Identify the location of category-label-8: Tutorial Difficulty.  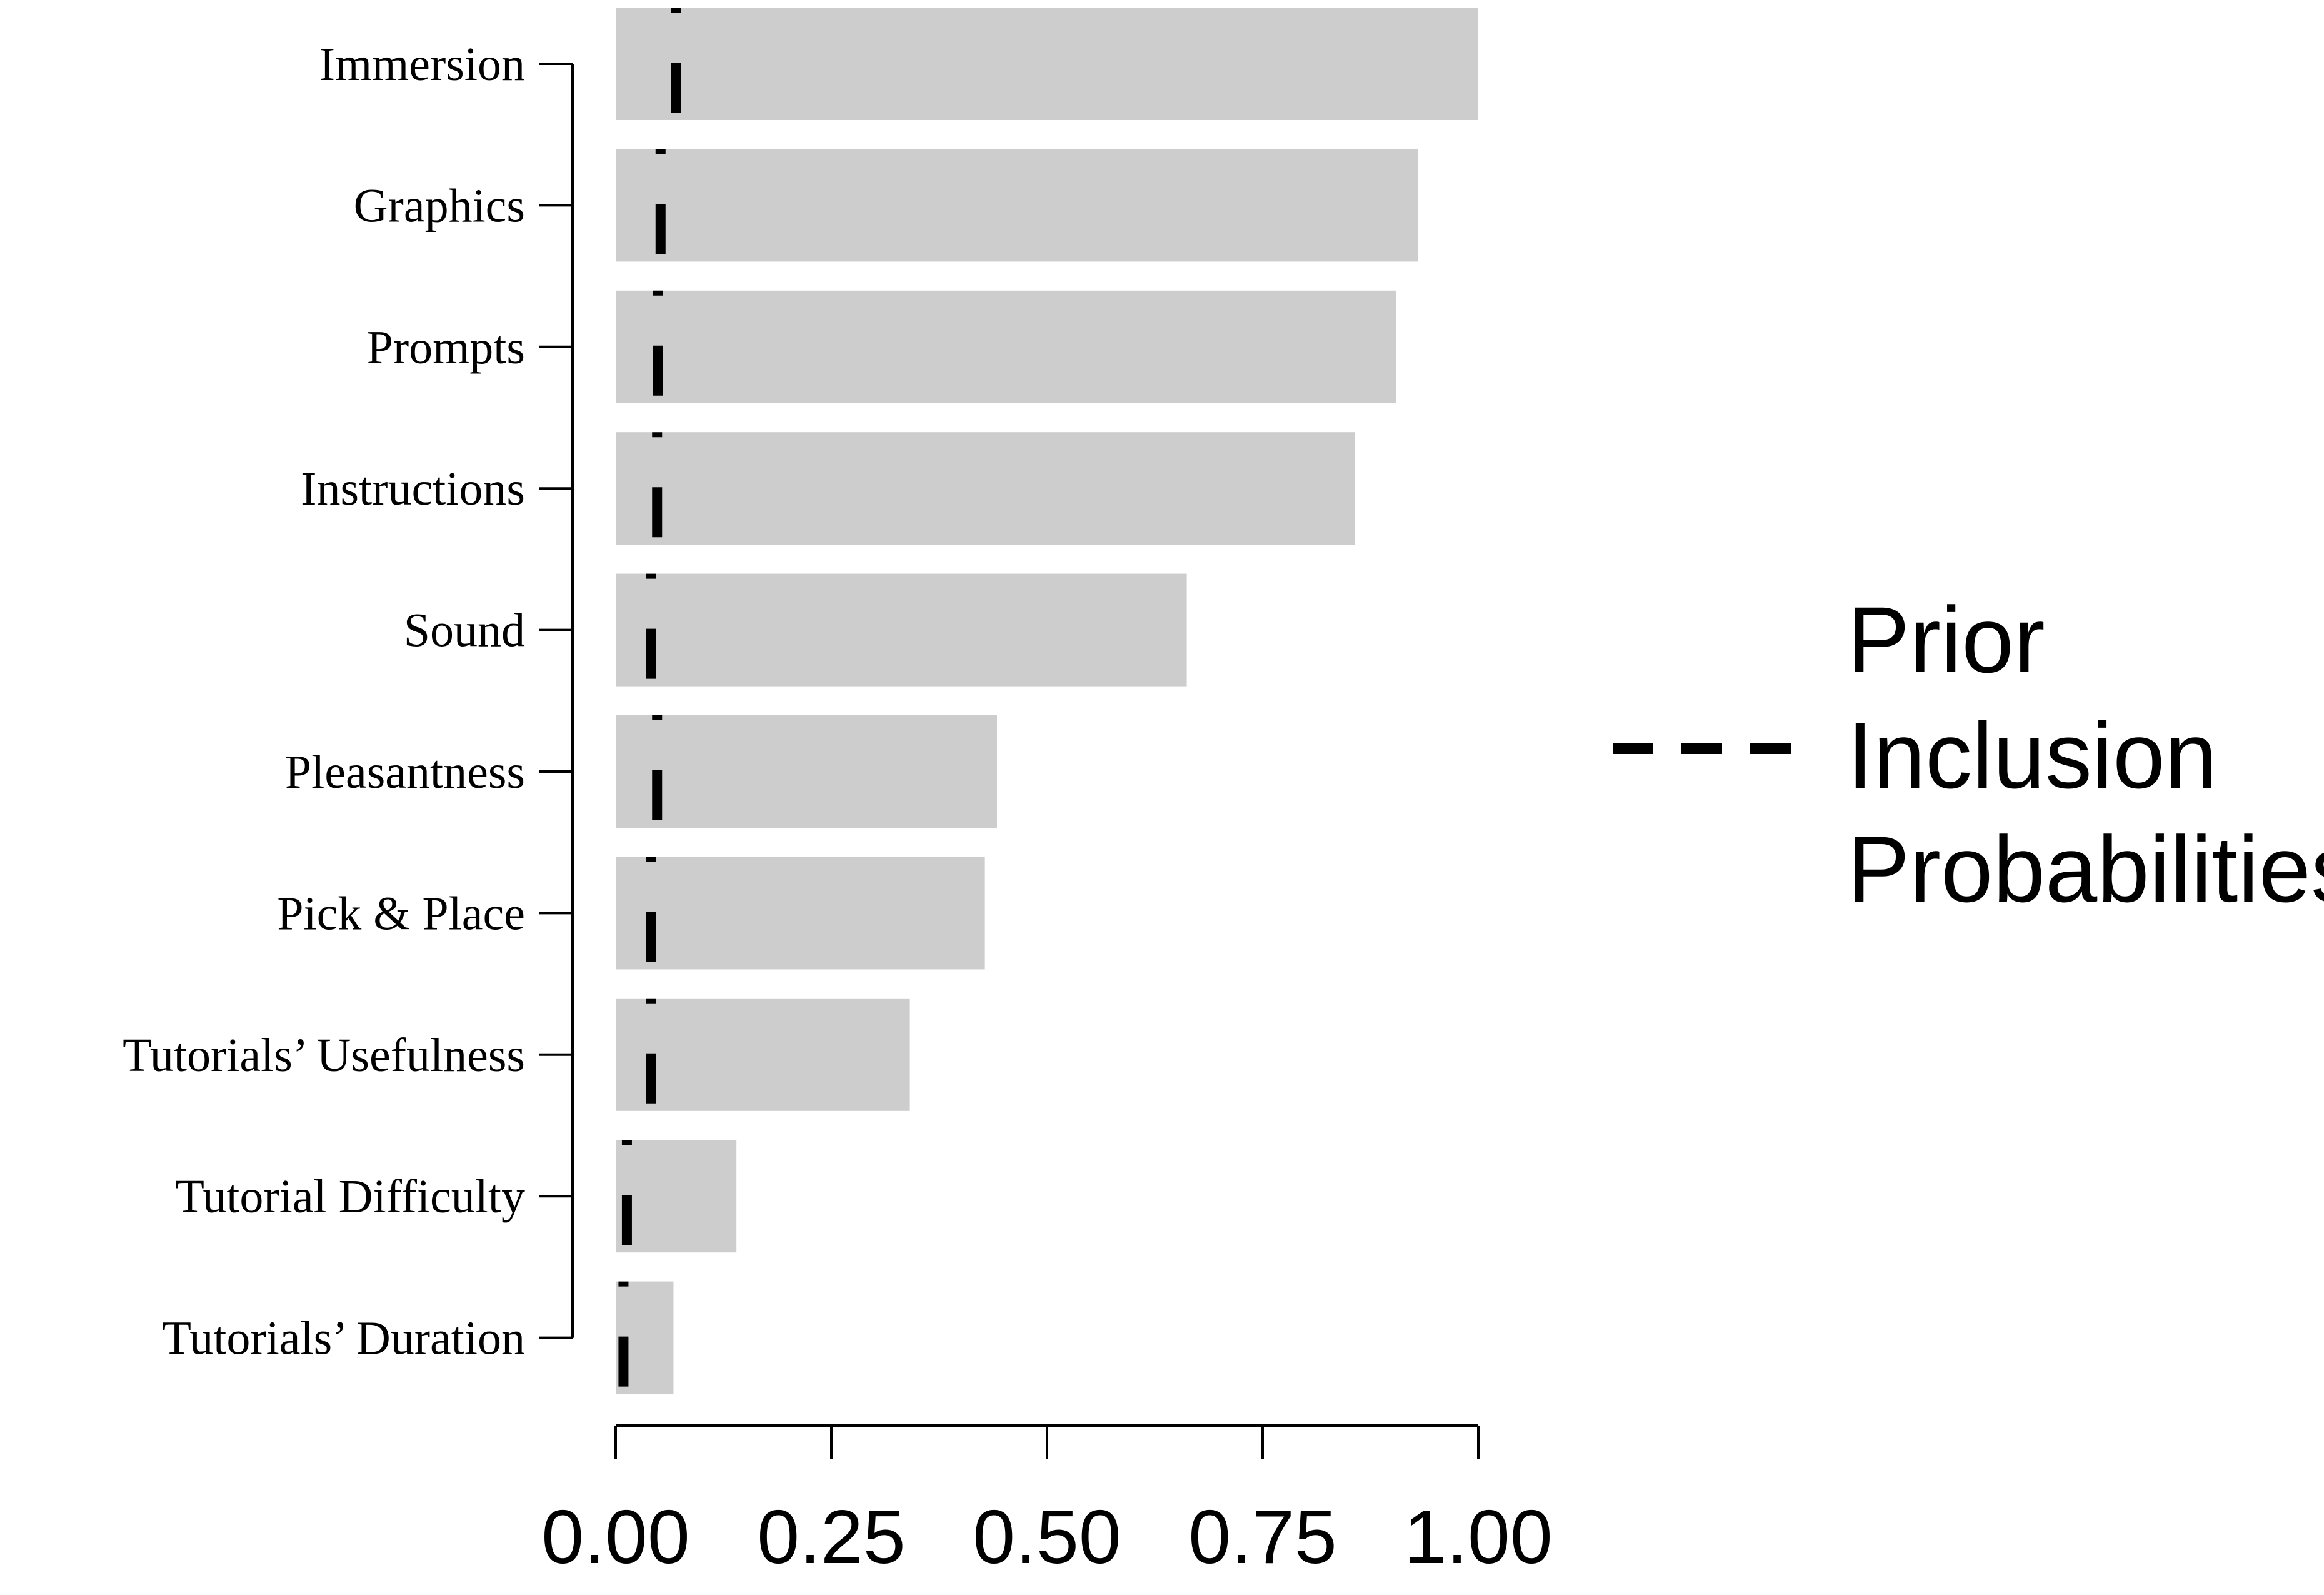
(350, 1196).